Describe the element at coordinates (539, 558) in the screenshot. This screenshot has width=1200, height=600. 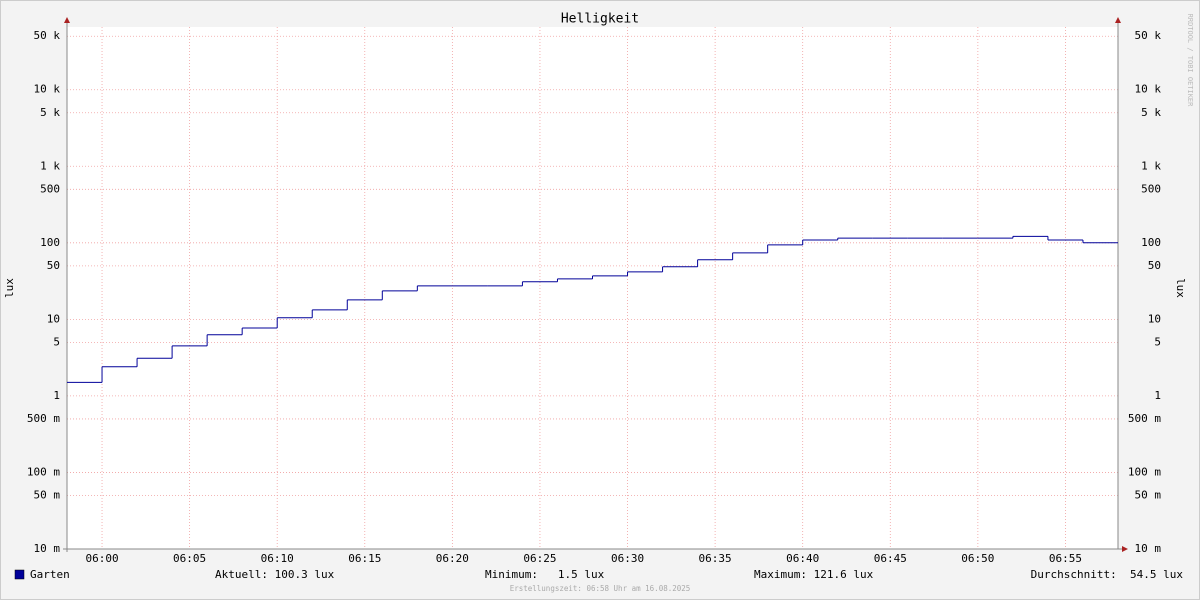
I see `x-tick-label: 06:25` at that location.